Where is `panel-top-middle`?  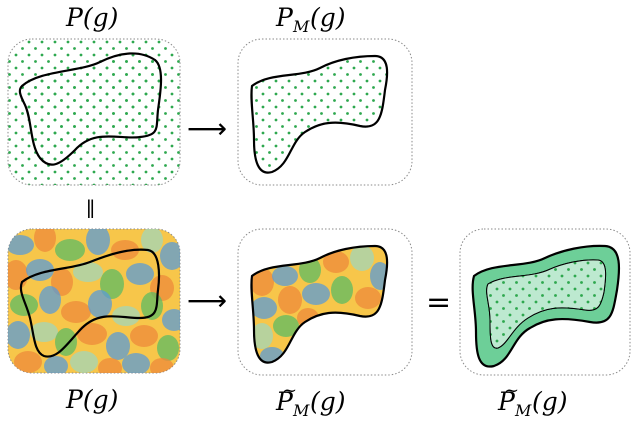
panel-top-middle is located at coordinates (325, 112).